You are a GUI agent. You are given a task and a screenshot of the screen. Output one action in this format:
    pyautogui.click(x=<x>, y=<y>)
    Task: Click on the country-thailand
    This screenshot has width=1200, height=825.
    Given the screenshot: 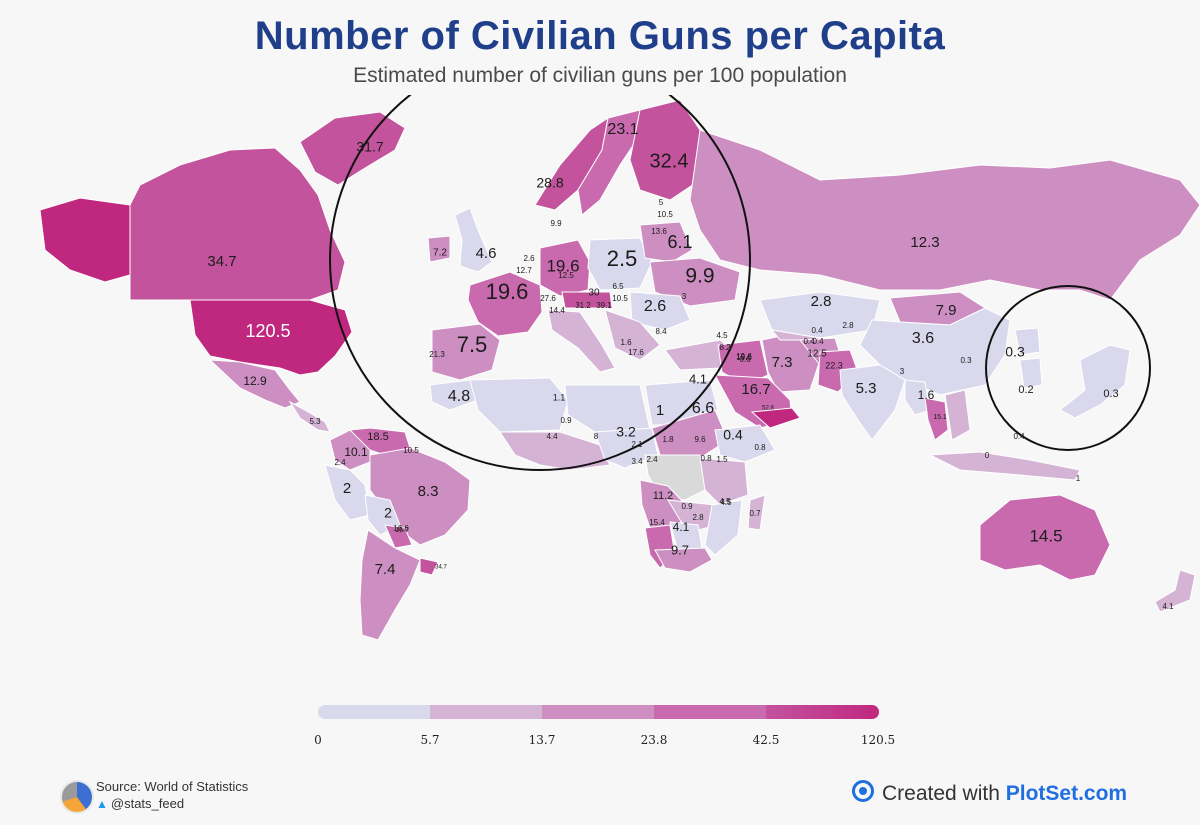 What is the action you would take?
    pyautogui.click(x=936, y=419)
    